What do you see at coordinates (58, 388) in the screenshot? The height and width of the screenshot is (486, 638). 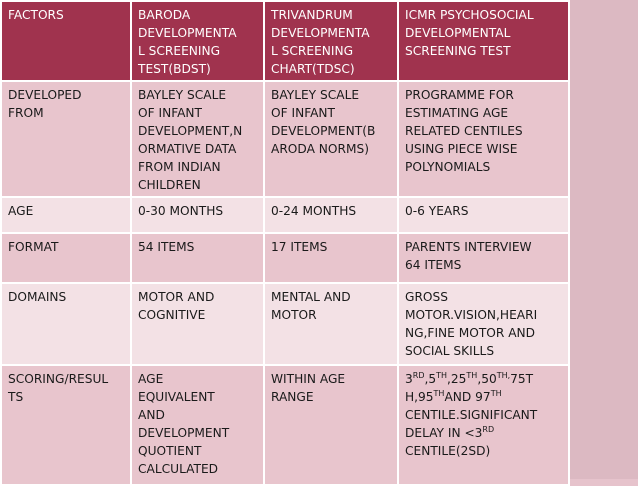 I see `cell-text: SCORING/RESUL TS` at bounding box center [58, 388].